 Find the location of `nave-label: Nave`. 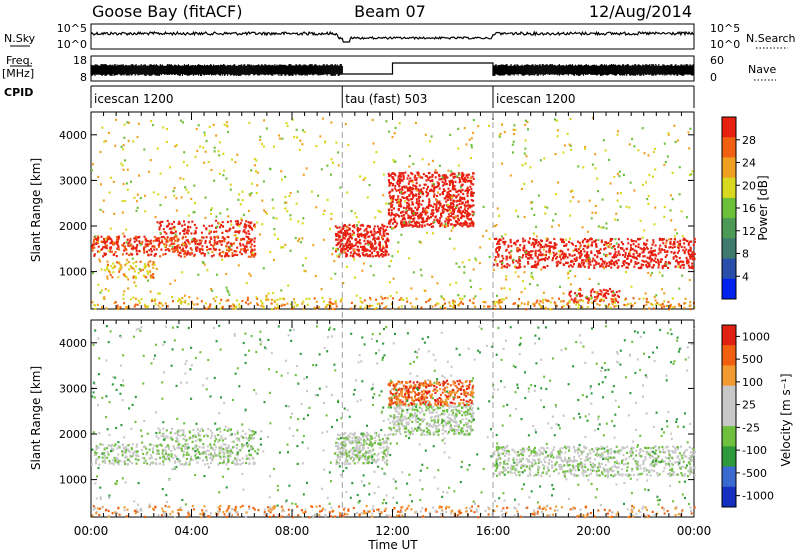

nave-label: Nave is located at coordinates (762, 69).